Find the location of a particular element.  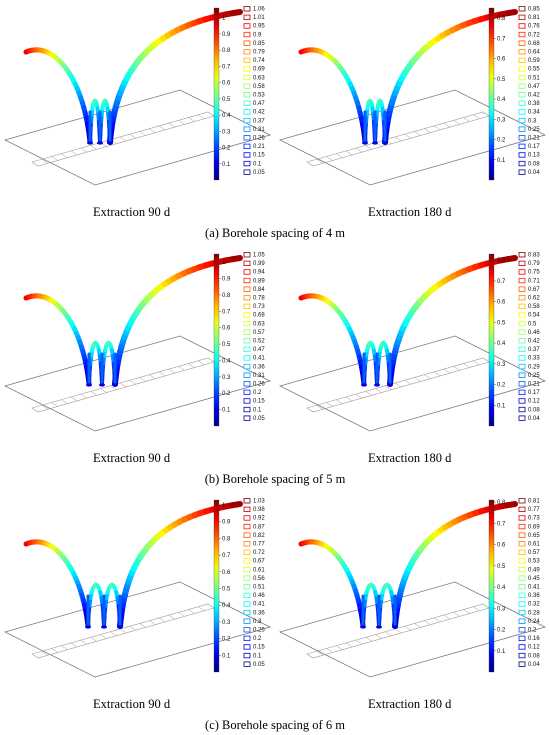

road-ticks is located at coordinates (398, 631).